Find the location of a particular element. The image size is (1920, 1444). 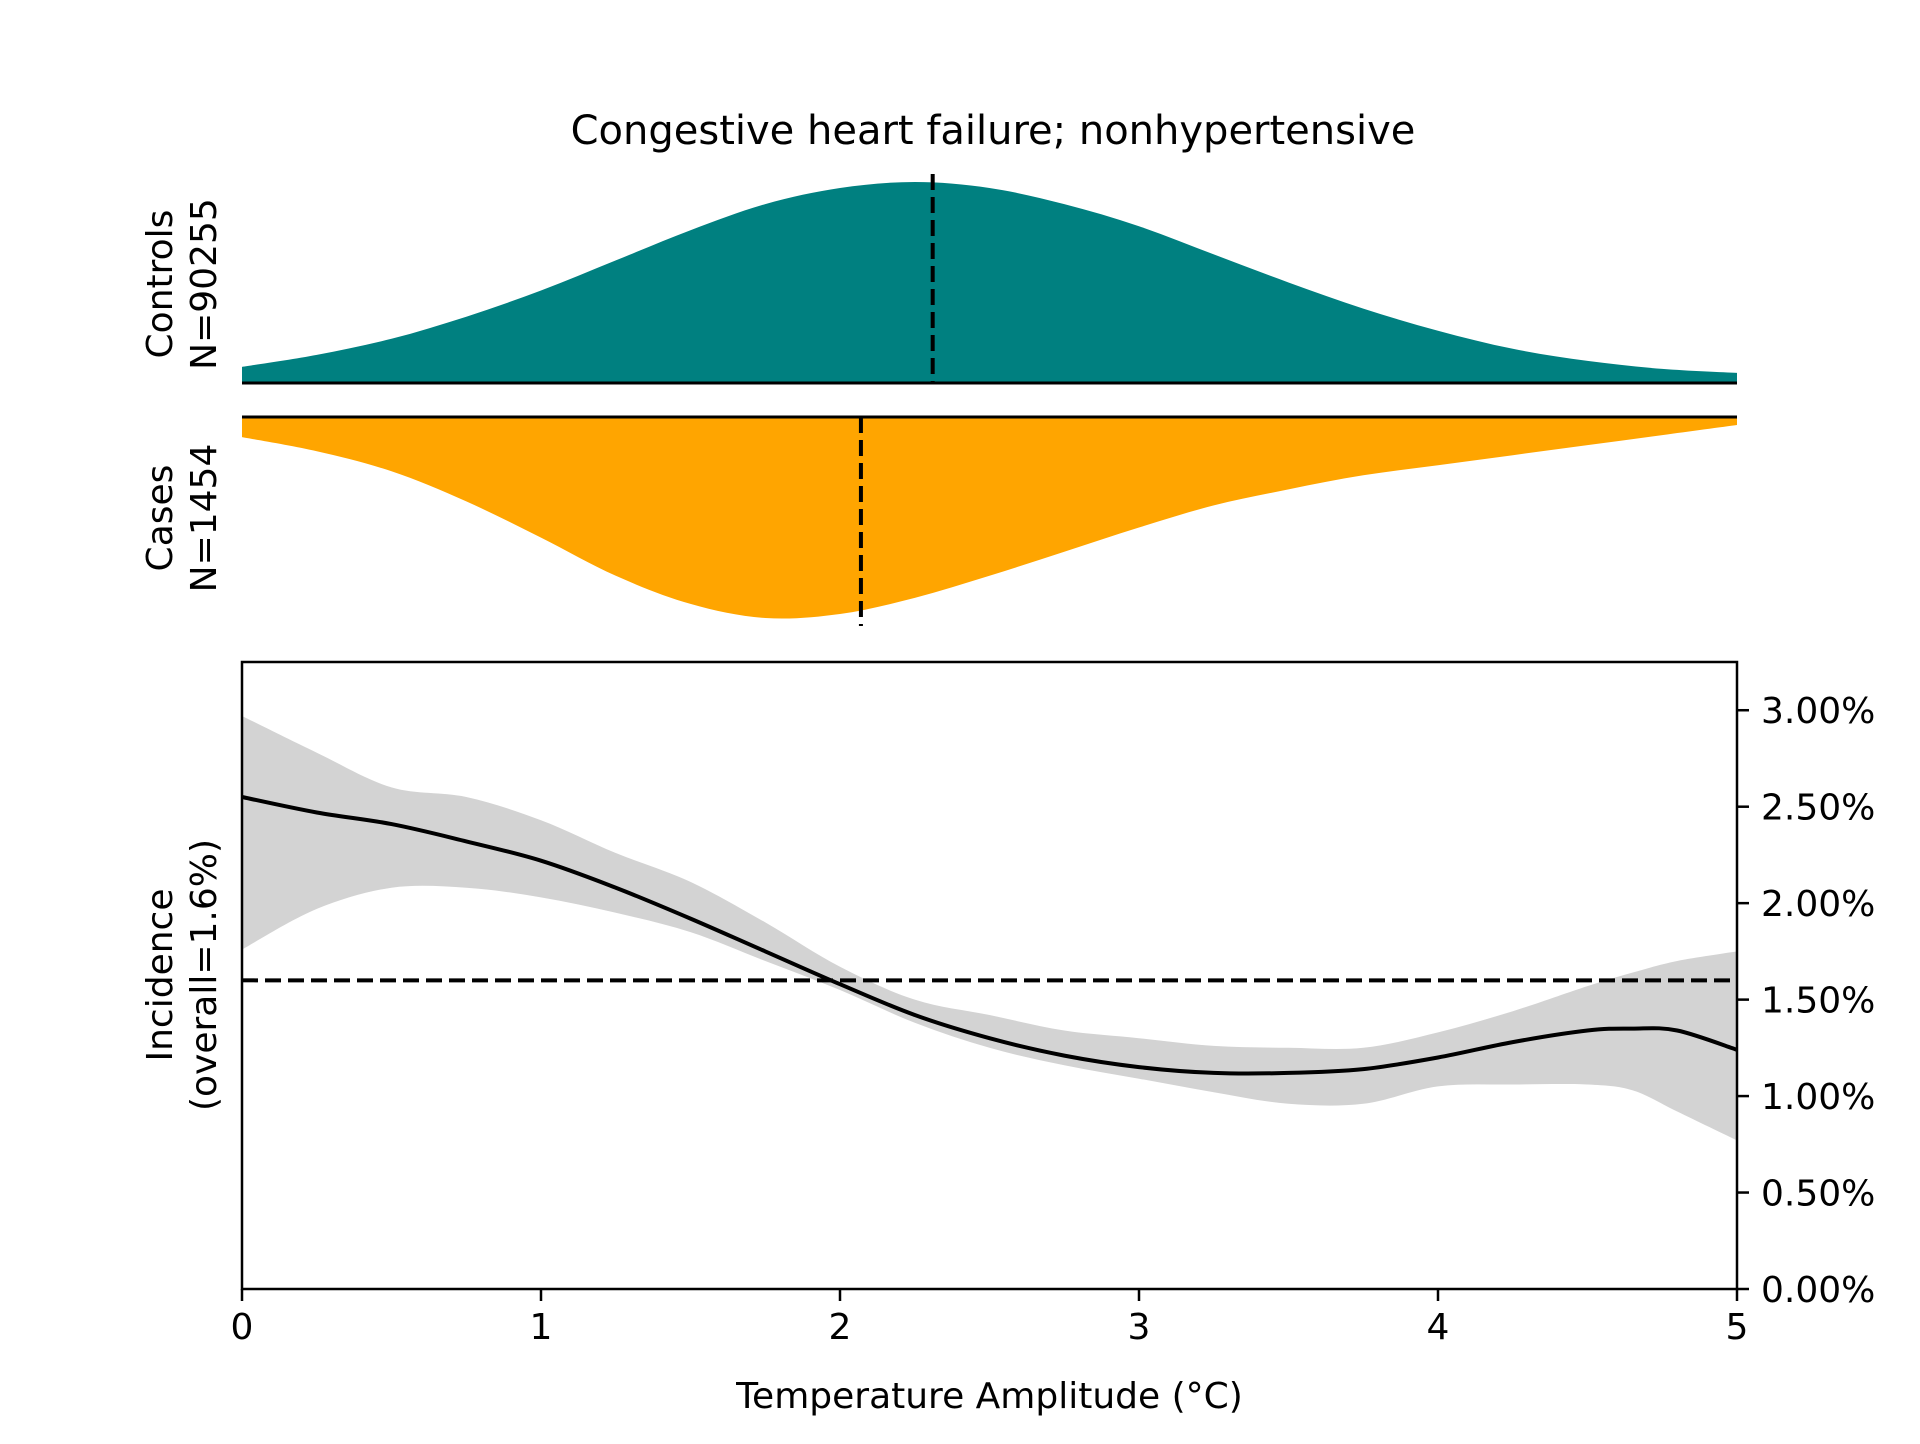

x-tick-label: 2 is located at coordinates (840, 1327).